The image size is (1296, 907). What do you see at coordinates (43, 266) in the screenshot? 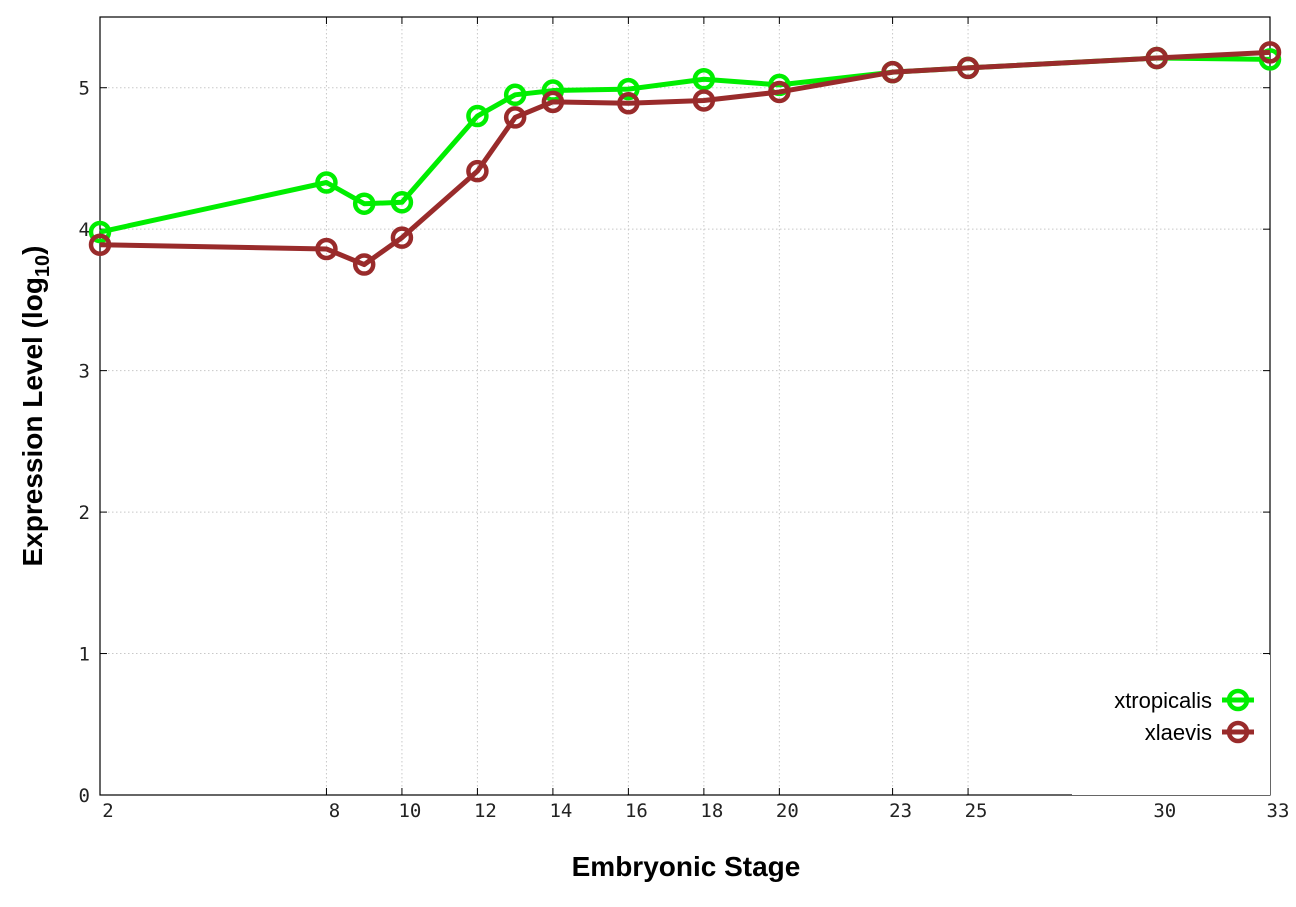
I see `y-axis-title-sub: 10` at bounding box center [43, 266].